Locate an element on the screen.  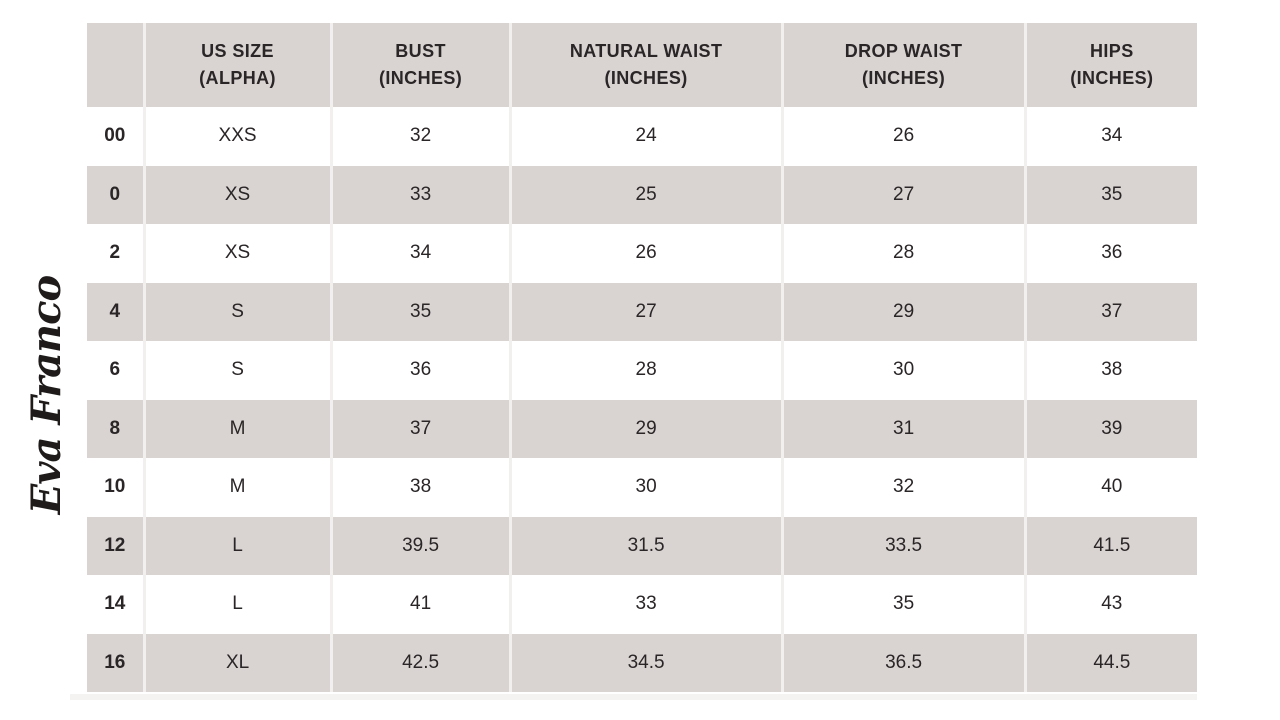
cell-drop-waist-inches: 35 is located at coordinates (904, 604).